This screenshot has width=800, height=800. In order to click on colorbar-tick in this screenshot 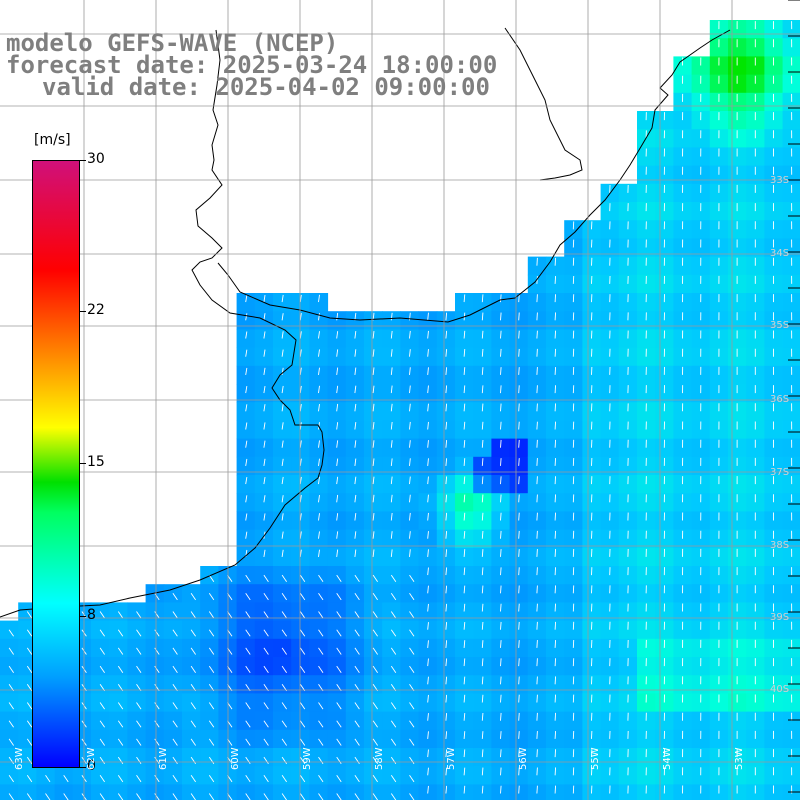, I will do `click(83, 616)`.